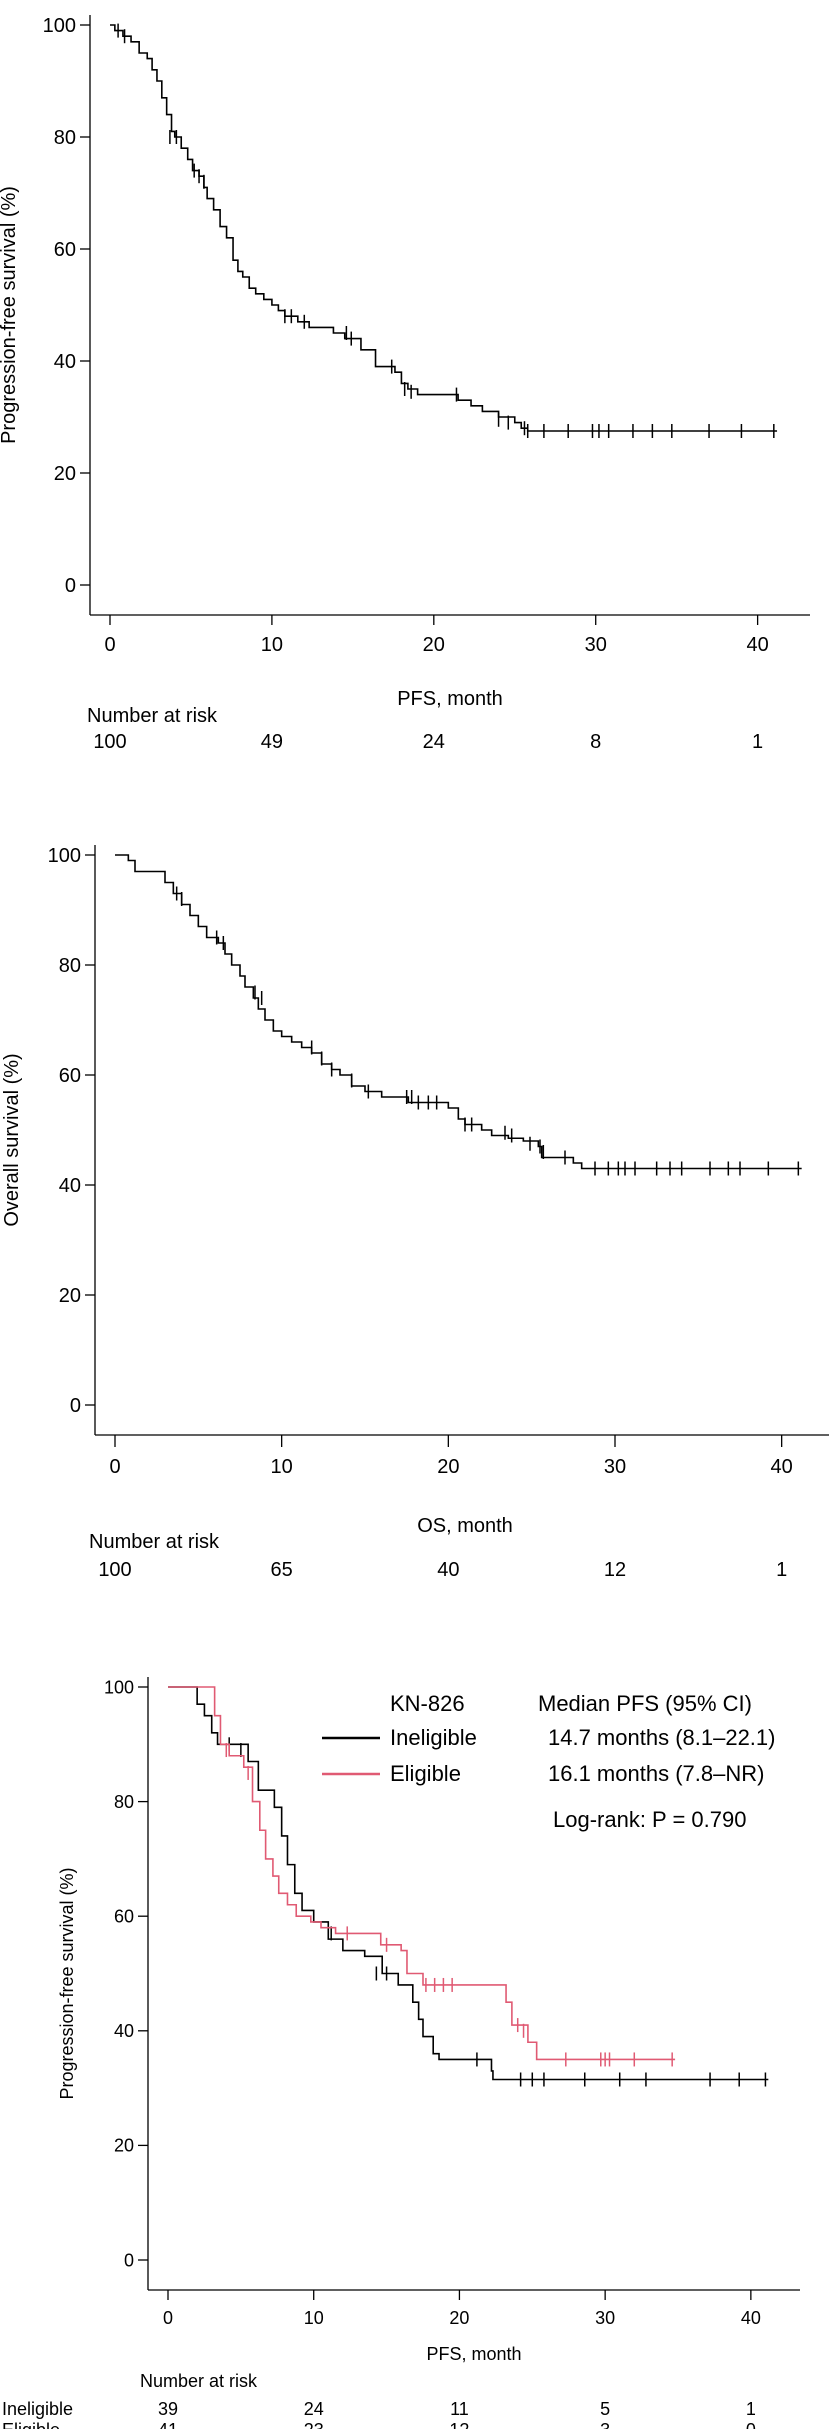  Describe the element at coordinates (649, 1819) in the screenshot. I see `logrank-note: Log-rank: P = 0.790` at that location.